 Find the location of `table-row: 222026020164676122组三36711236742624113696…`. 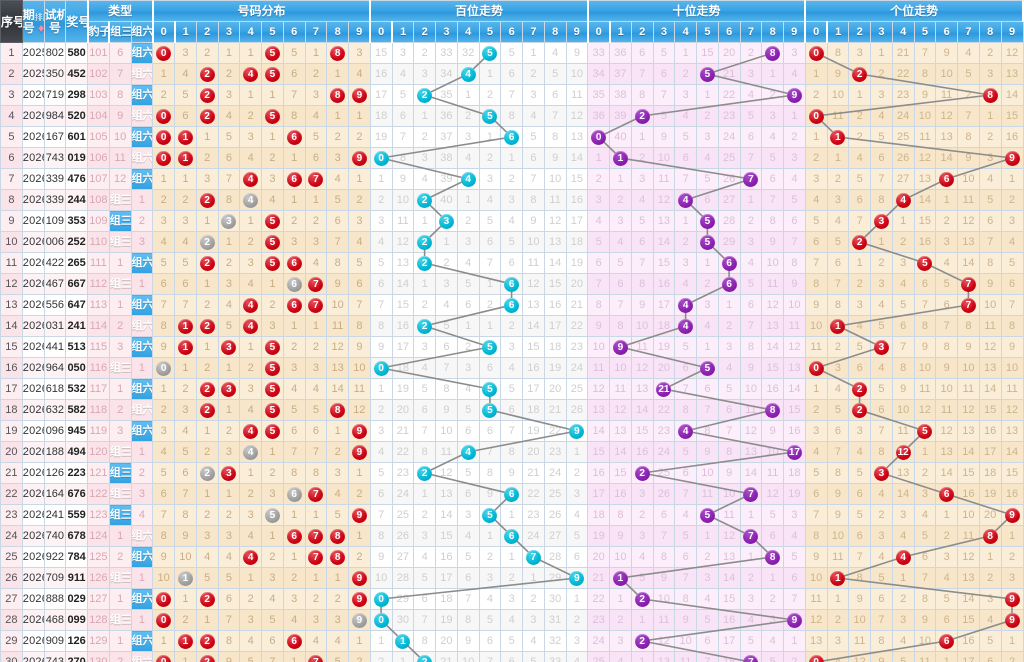

table-row: 222026020164676122组三36711236742624113696… is located at coordinates (512, 494).